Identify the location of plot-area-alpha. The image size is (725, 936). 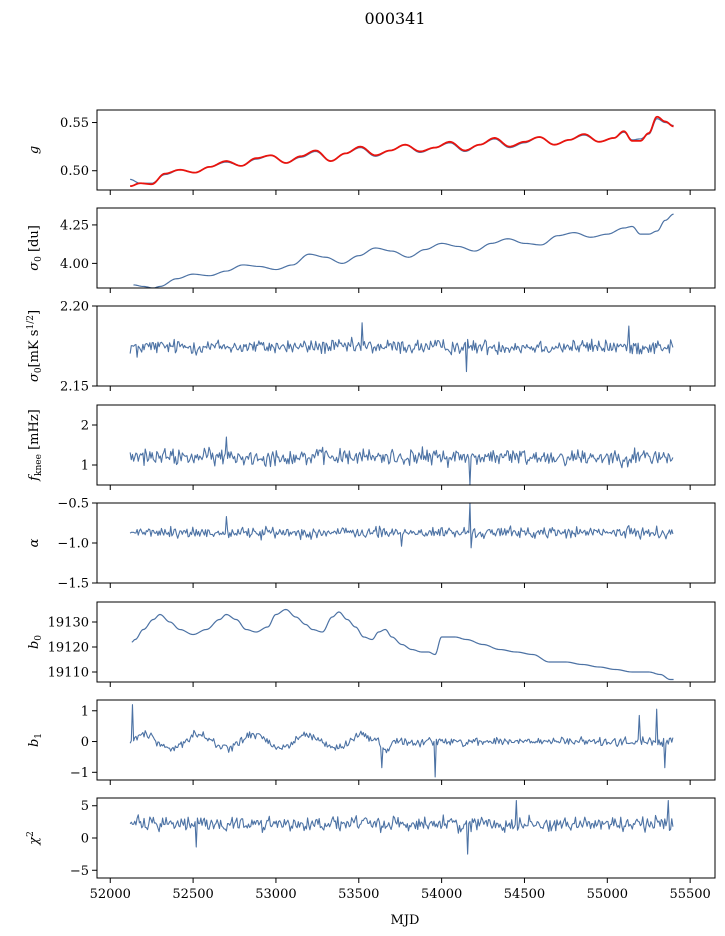
(401, 526).